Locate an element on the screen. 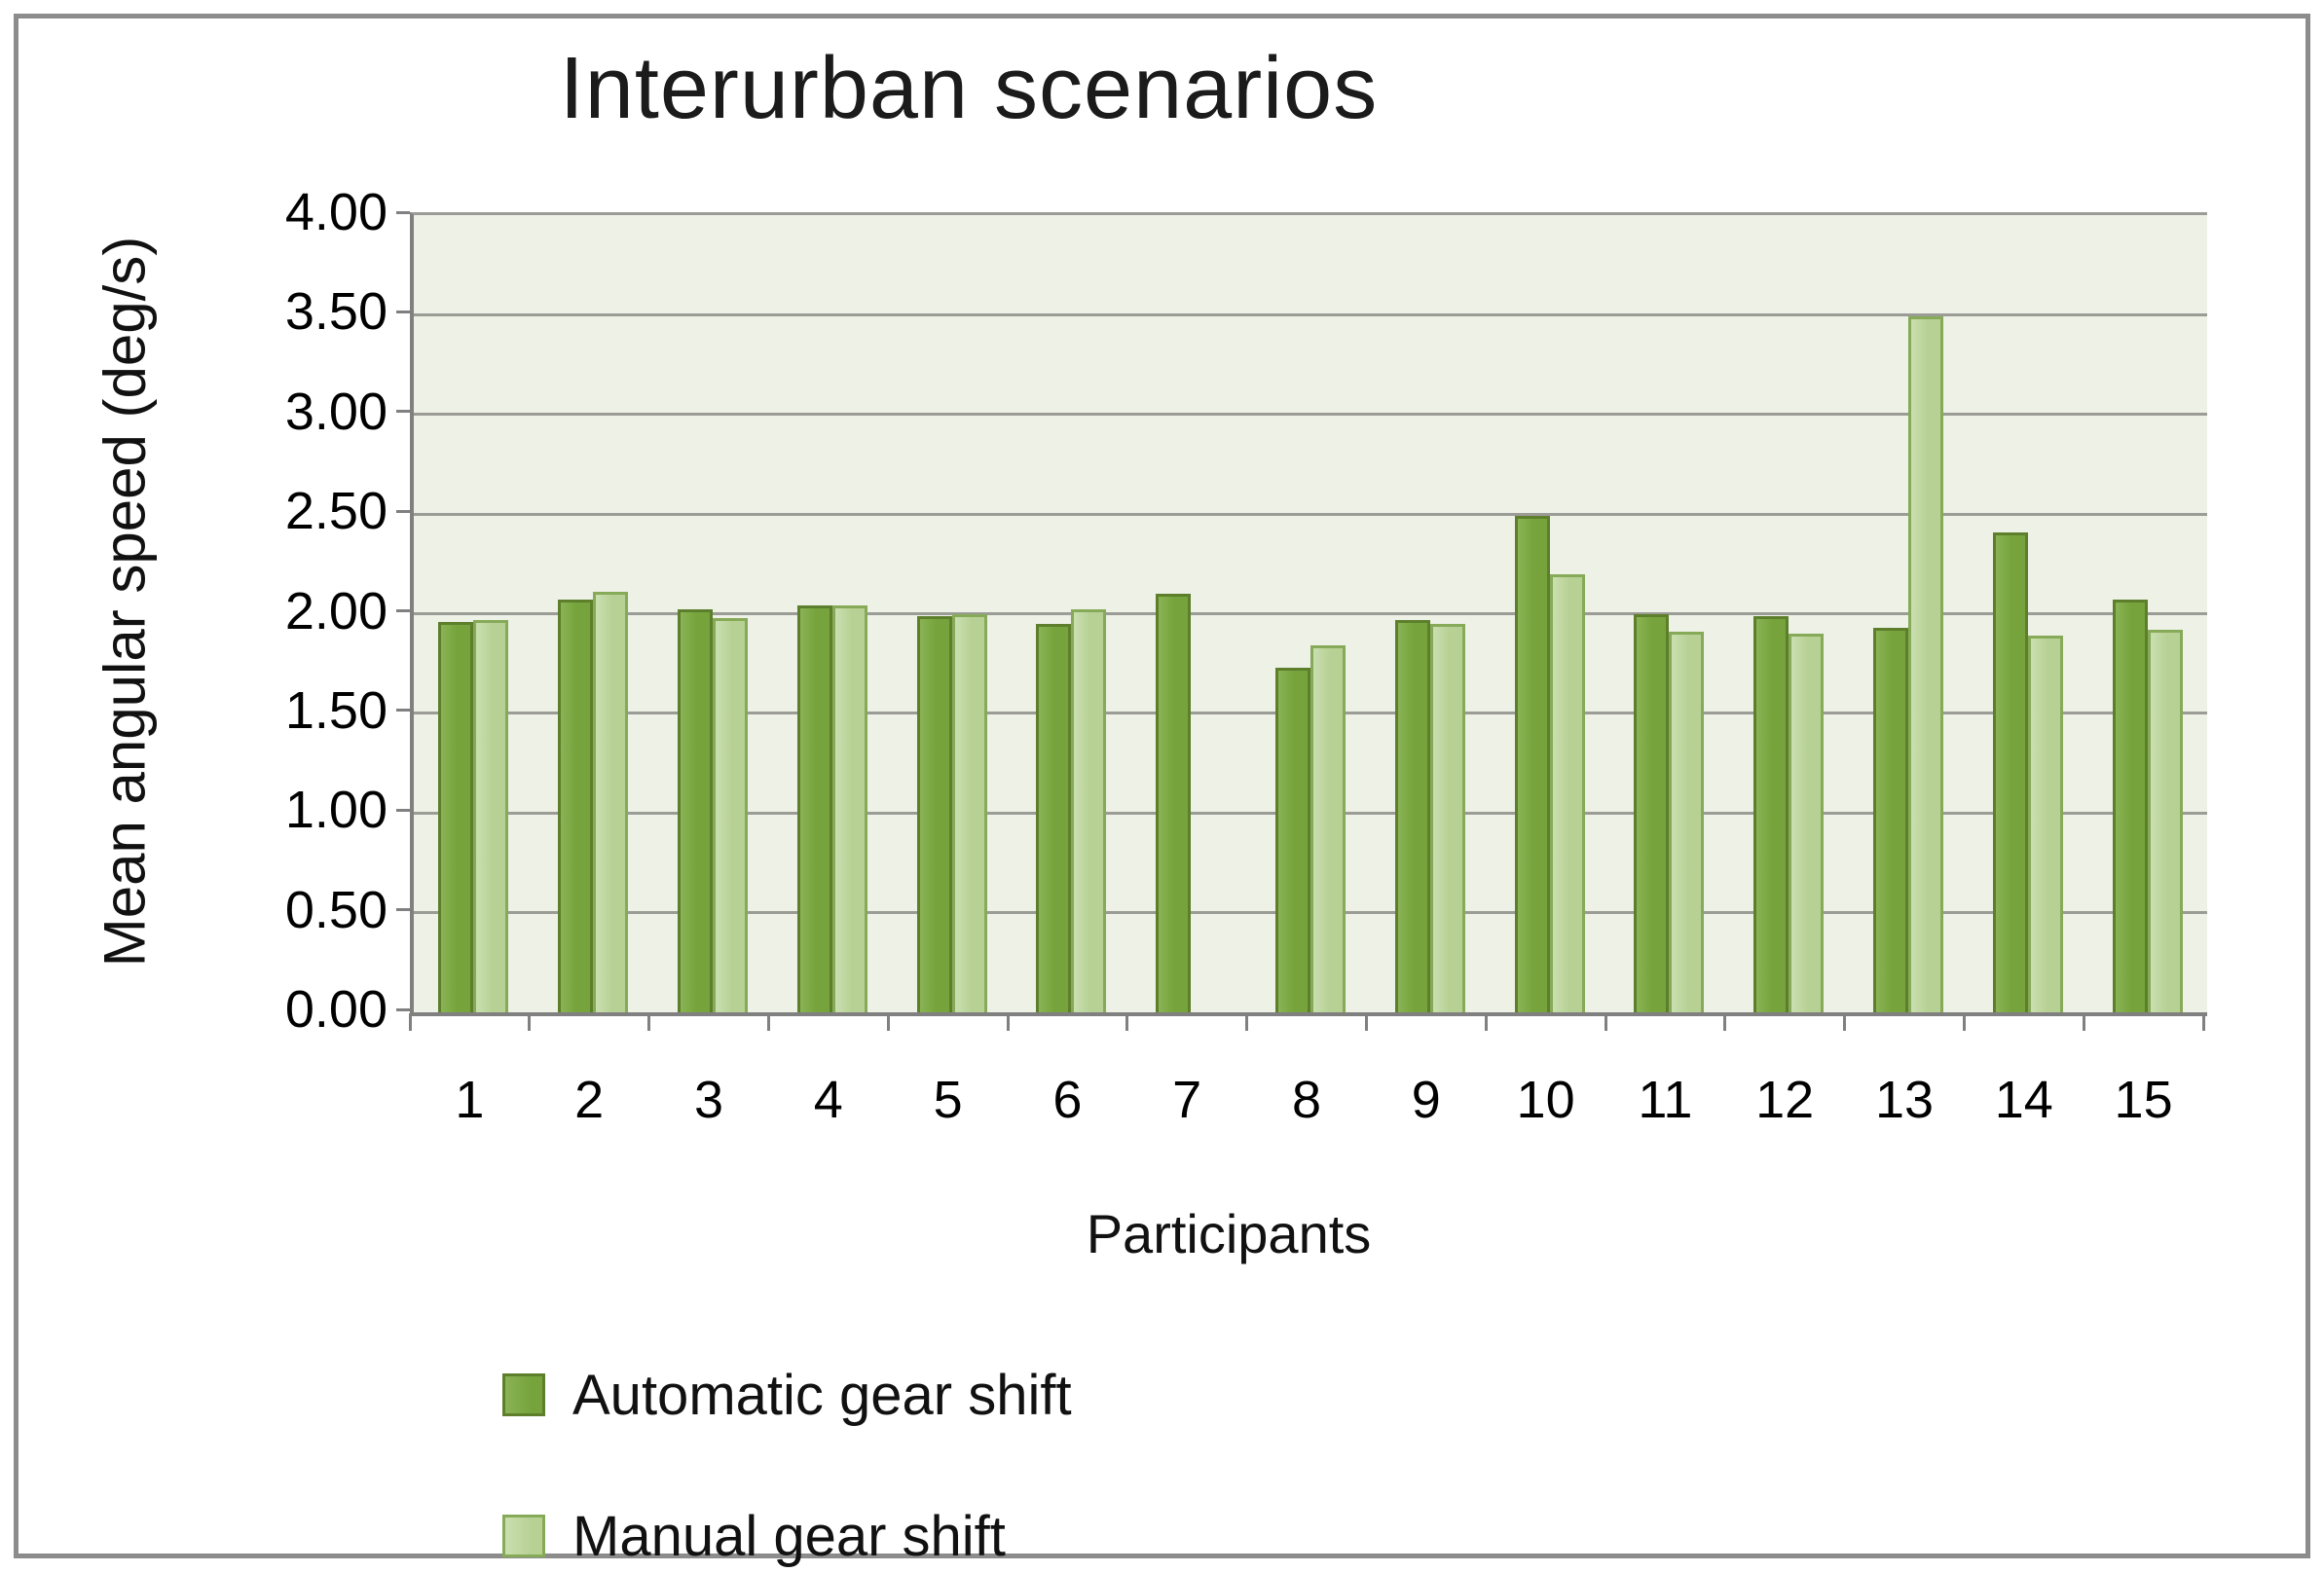  bar-manual-p5 is located at coordinates (969, 812).